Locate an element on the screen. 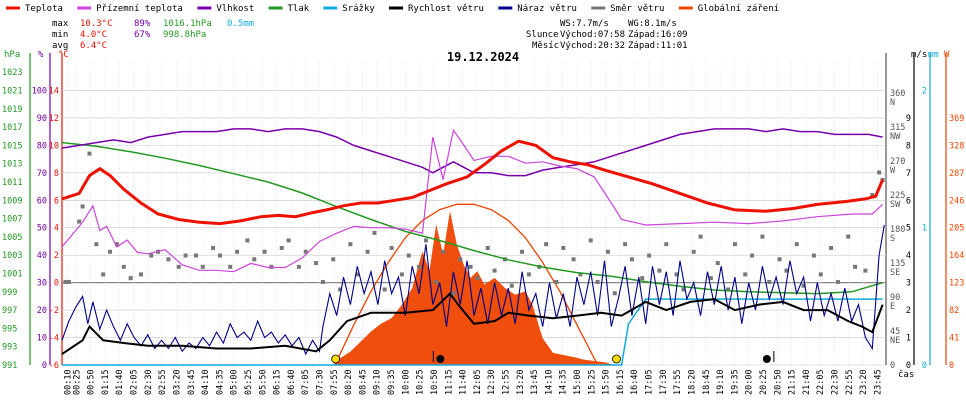 The image size is (966, 404). x-tick-label: 10:00 is located at coordinates (406, 382).